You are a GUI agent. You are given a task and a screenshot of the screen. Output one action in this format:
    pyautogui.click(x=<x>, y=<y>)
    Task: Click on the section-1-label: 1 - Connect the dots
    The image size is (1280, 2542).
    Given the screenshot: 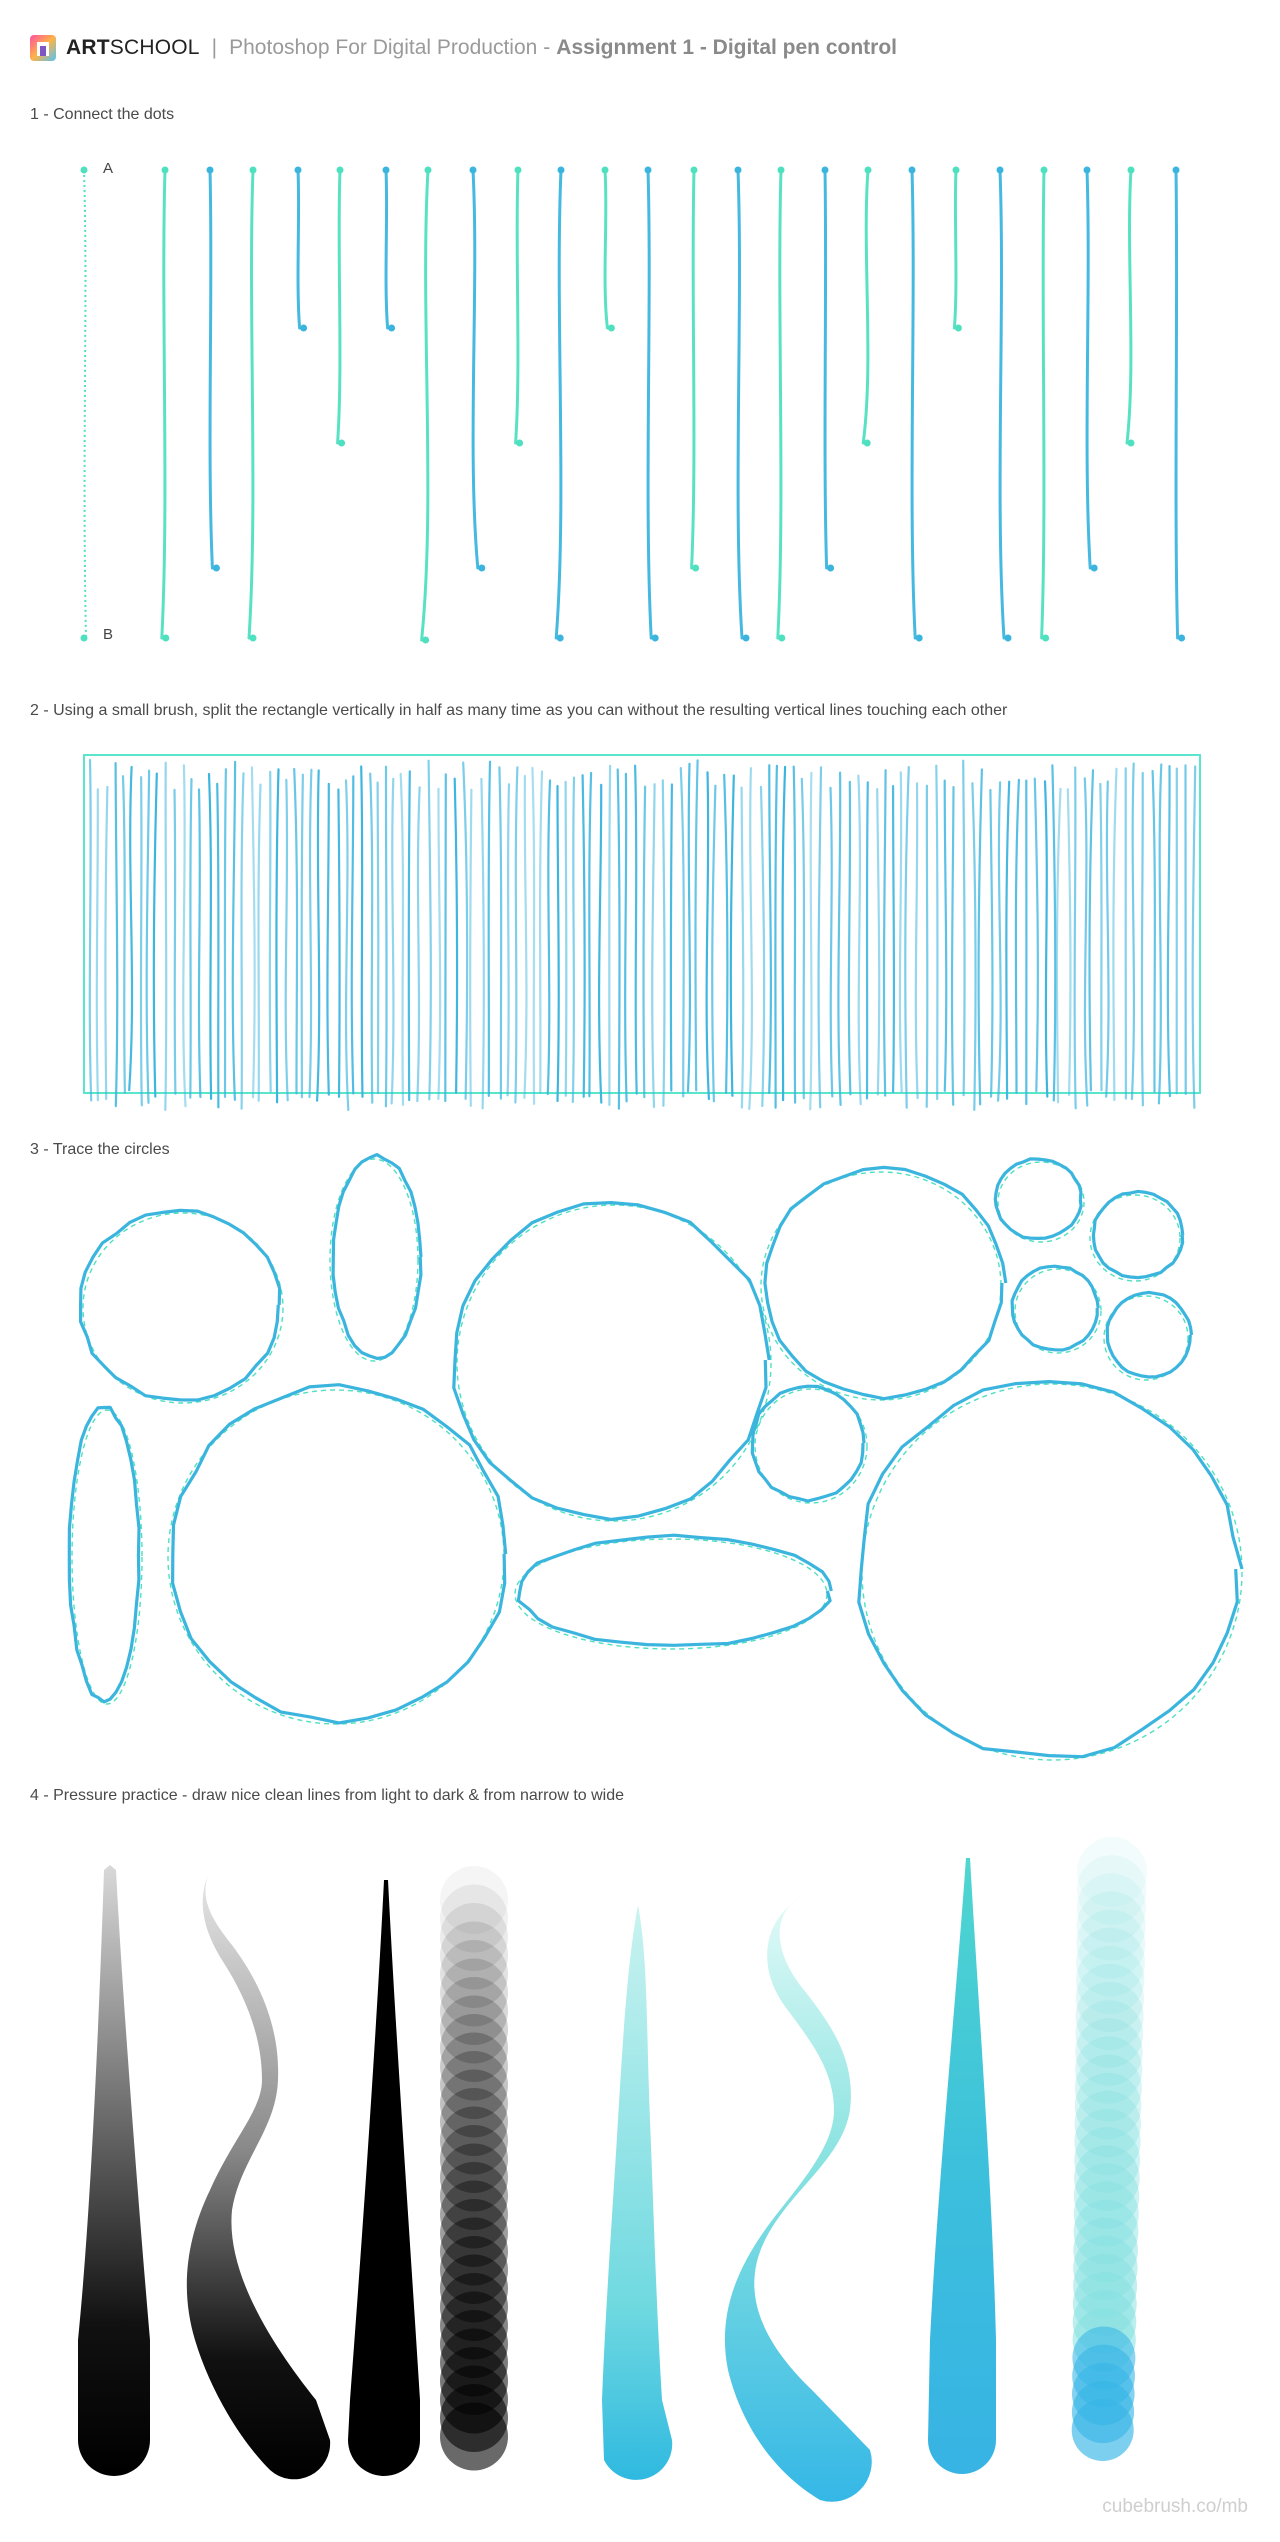 What is the action you would take?
    pyautogui.click(x=102, y=114)
    